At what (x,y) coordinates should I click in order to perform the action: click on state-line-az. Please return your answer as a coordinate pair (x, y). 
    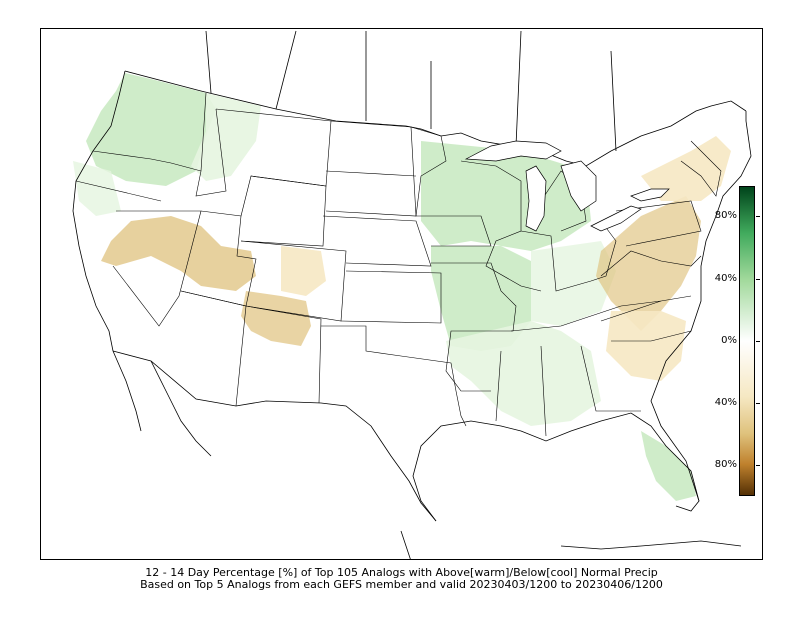
    Looking at the image, I should click on (213, 348).